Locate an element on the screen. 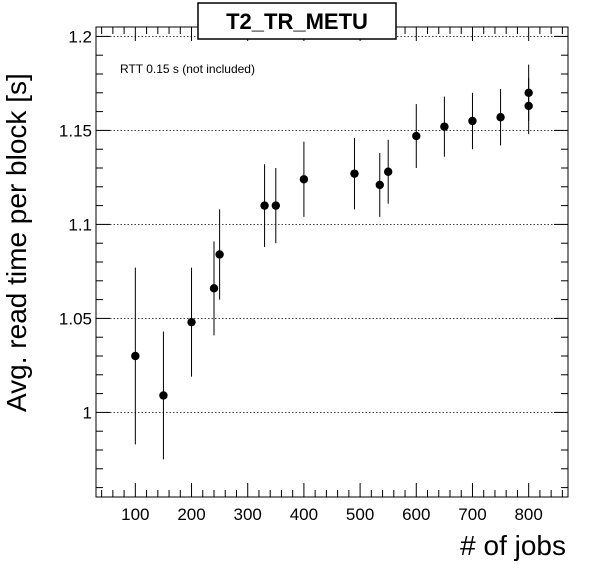 Image resolution: width=596 pixels, height=572 pixels. y-tick-label: 1.2 is located at coordinates (80, 36).